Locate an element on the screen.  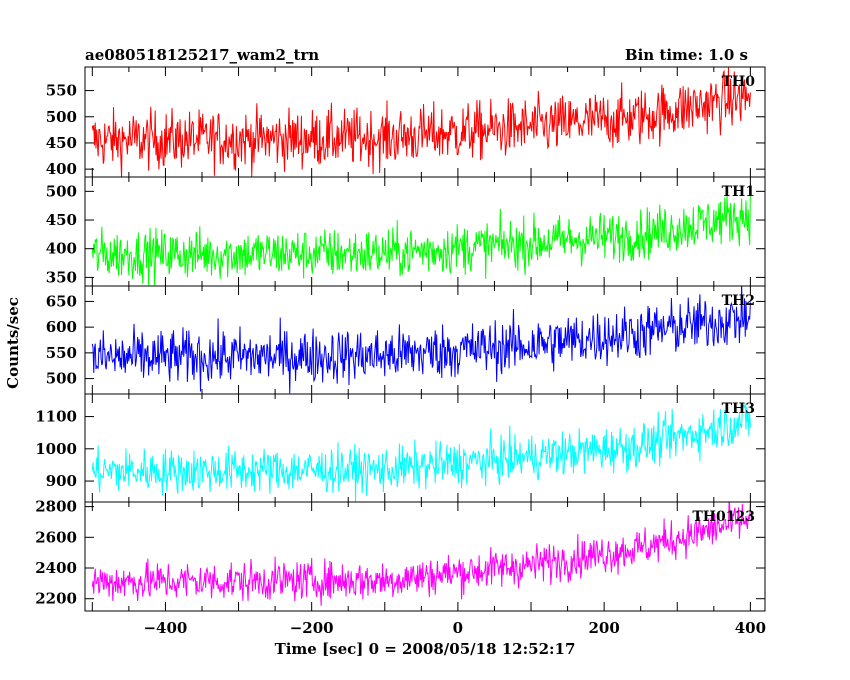
series-line-th3 is located at coordinates (421, 452).